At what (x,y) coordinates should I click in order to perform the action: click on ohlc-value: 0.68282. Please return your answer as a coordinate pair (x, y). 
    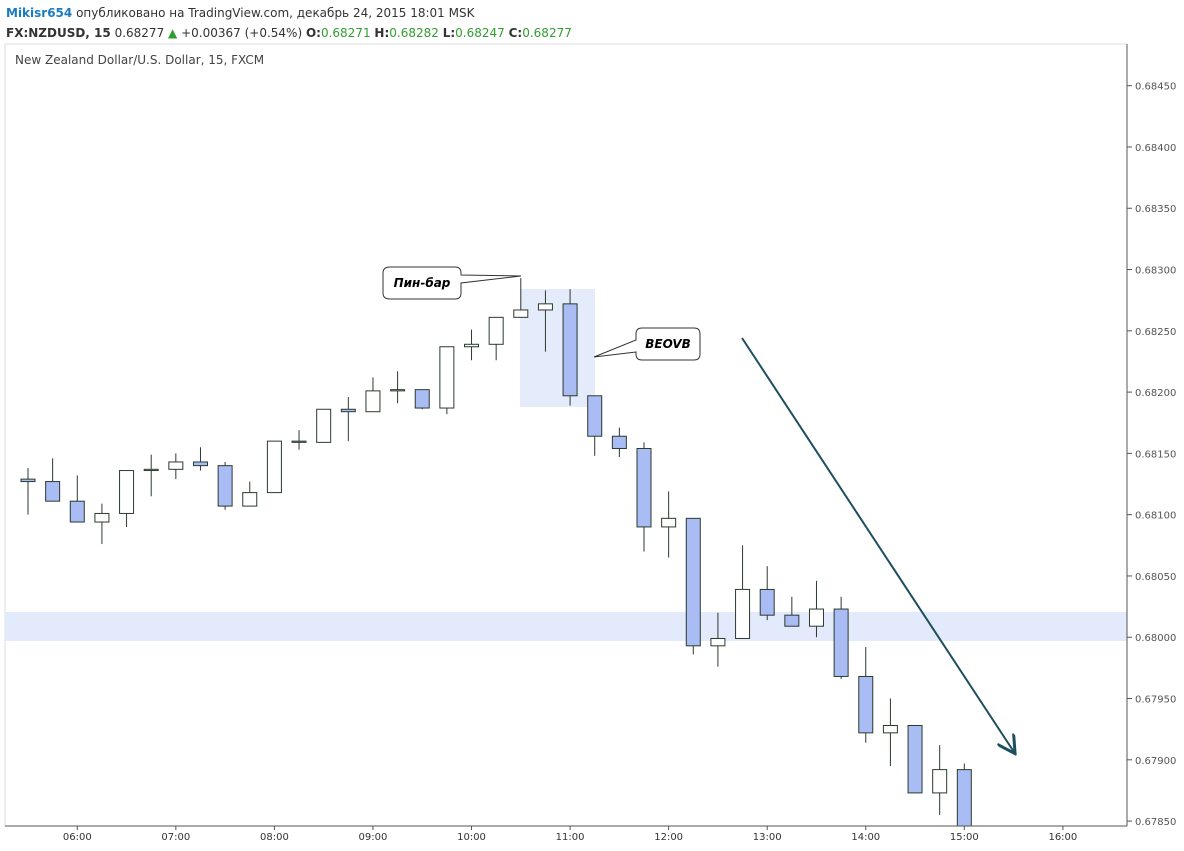
    Looking at the image, I should click on (414, 33).